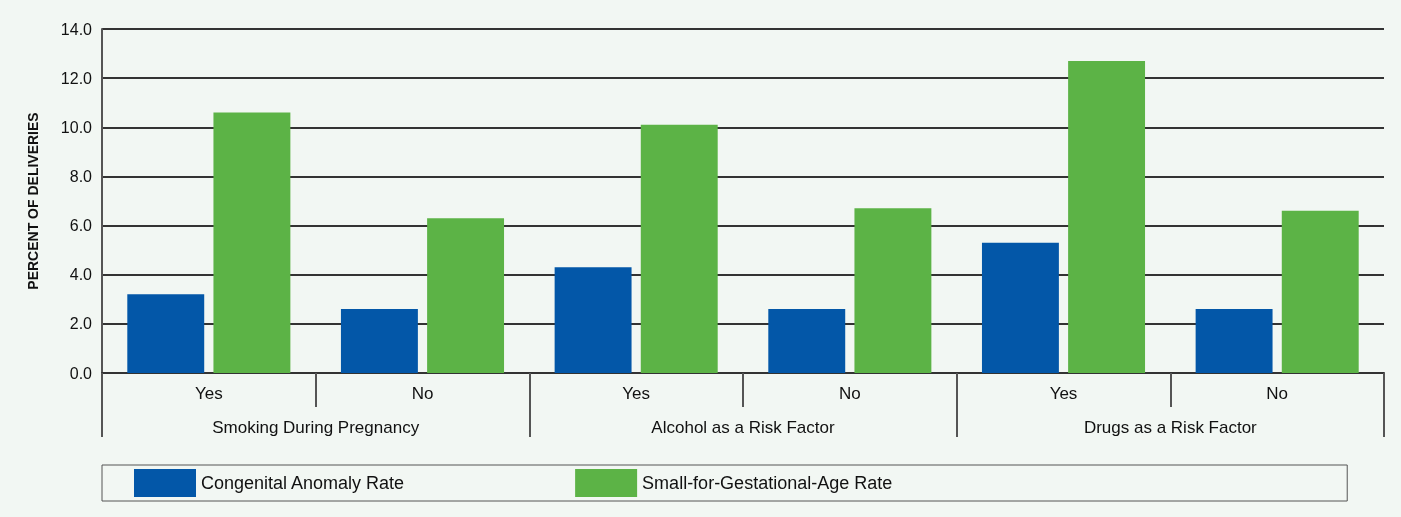  Describe the element at coordinates (76, 127) in the screenshot. I see `y-tick-label: 10.0` at that location.